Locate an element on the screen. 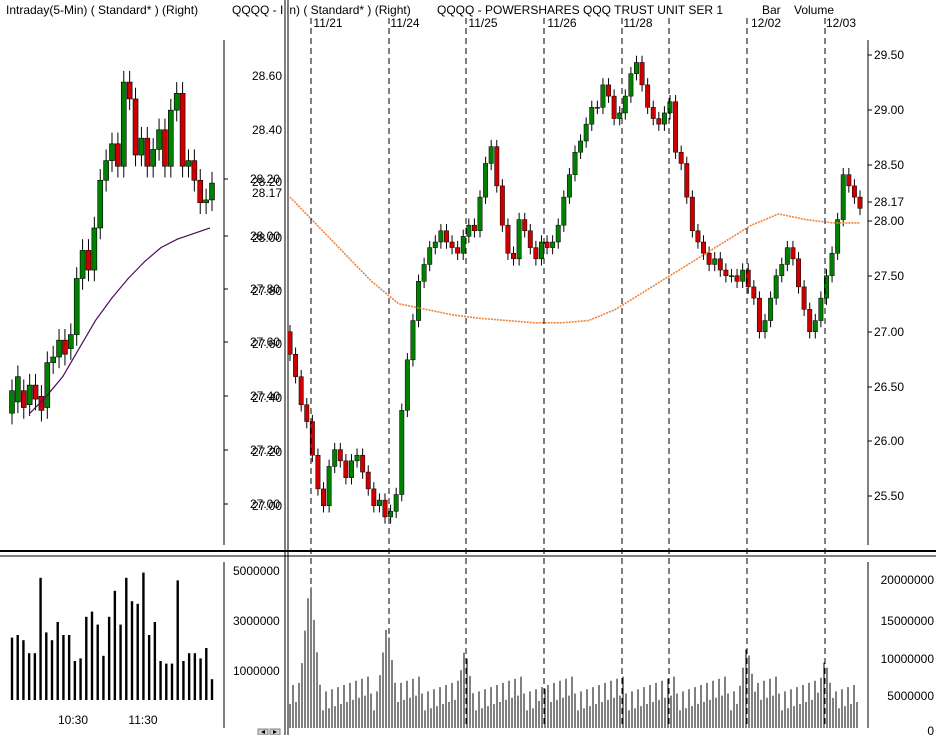  right-price-tick: 28.17 is located at coordinates (889, 202).